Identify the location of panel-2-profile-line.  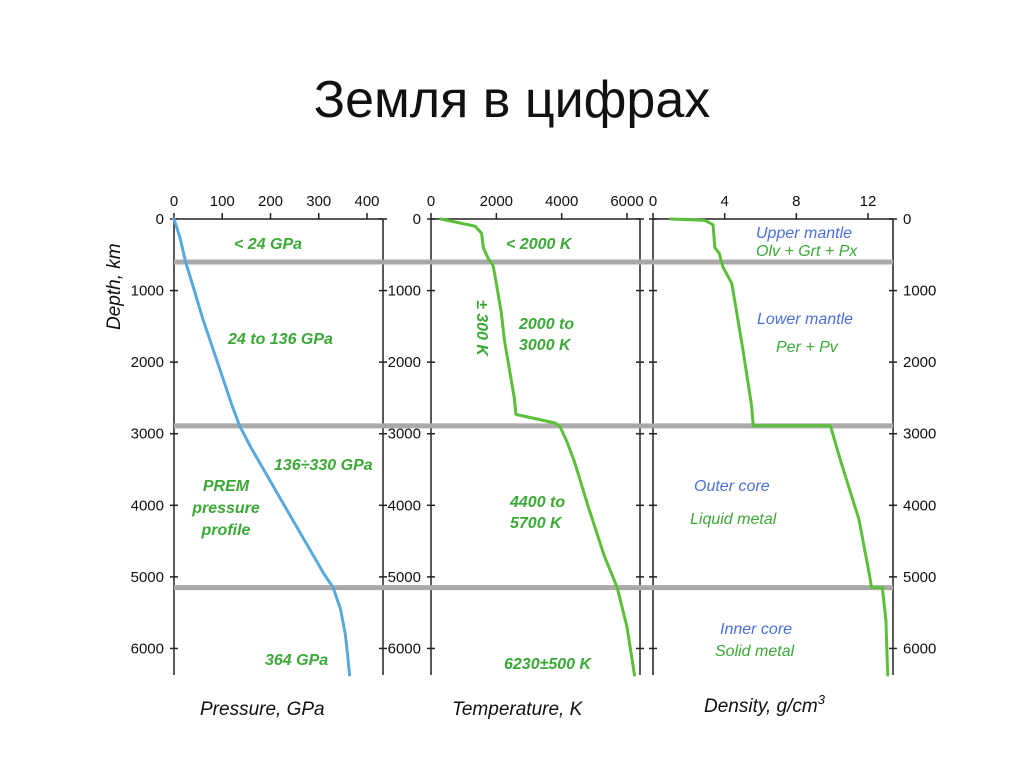
(779, 447).